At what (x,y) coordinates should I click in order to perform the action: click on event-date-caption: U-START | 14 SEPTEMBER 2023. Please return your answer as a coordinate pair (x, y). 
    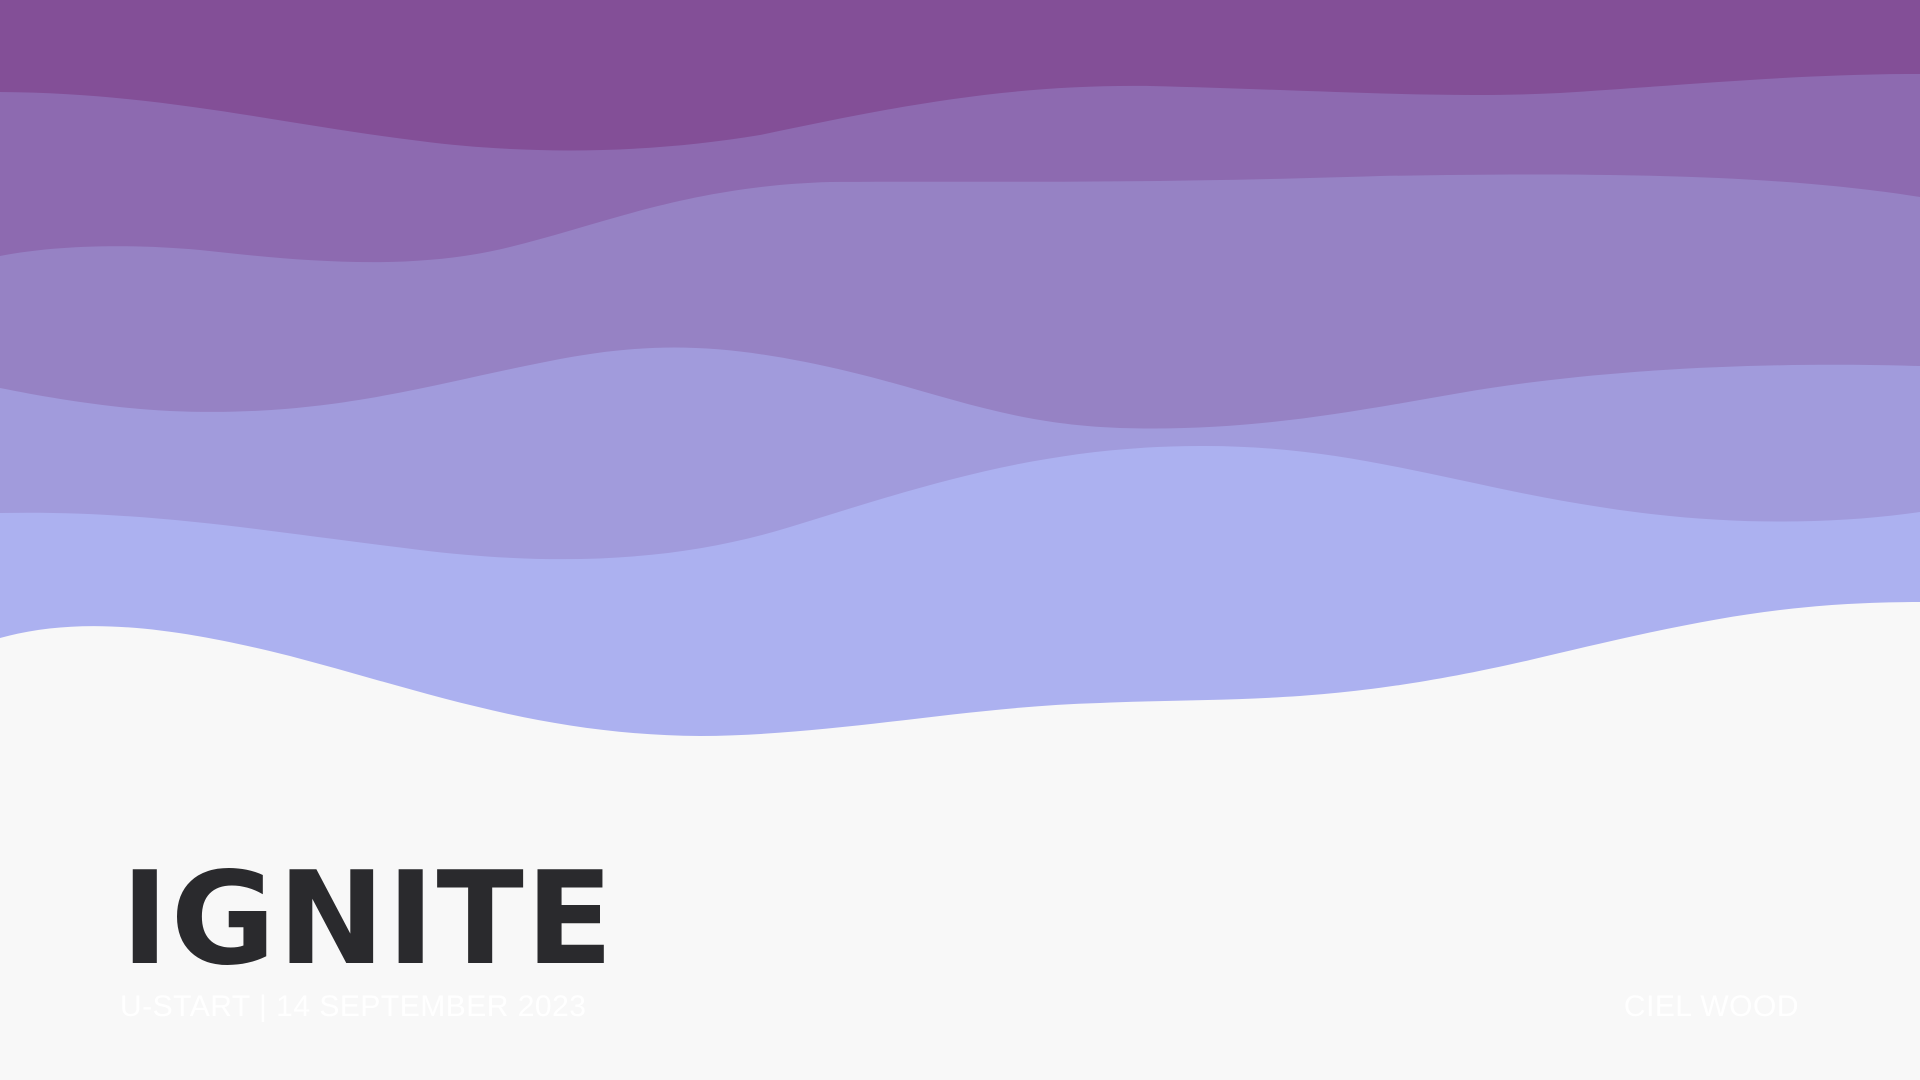
    Looking at the image, I should click on (353, 1006).